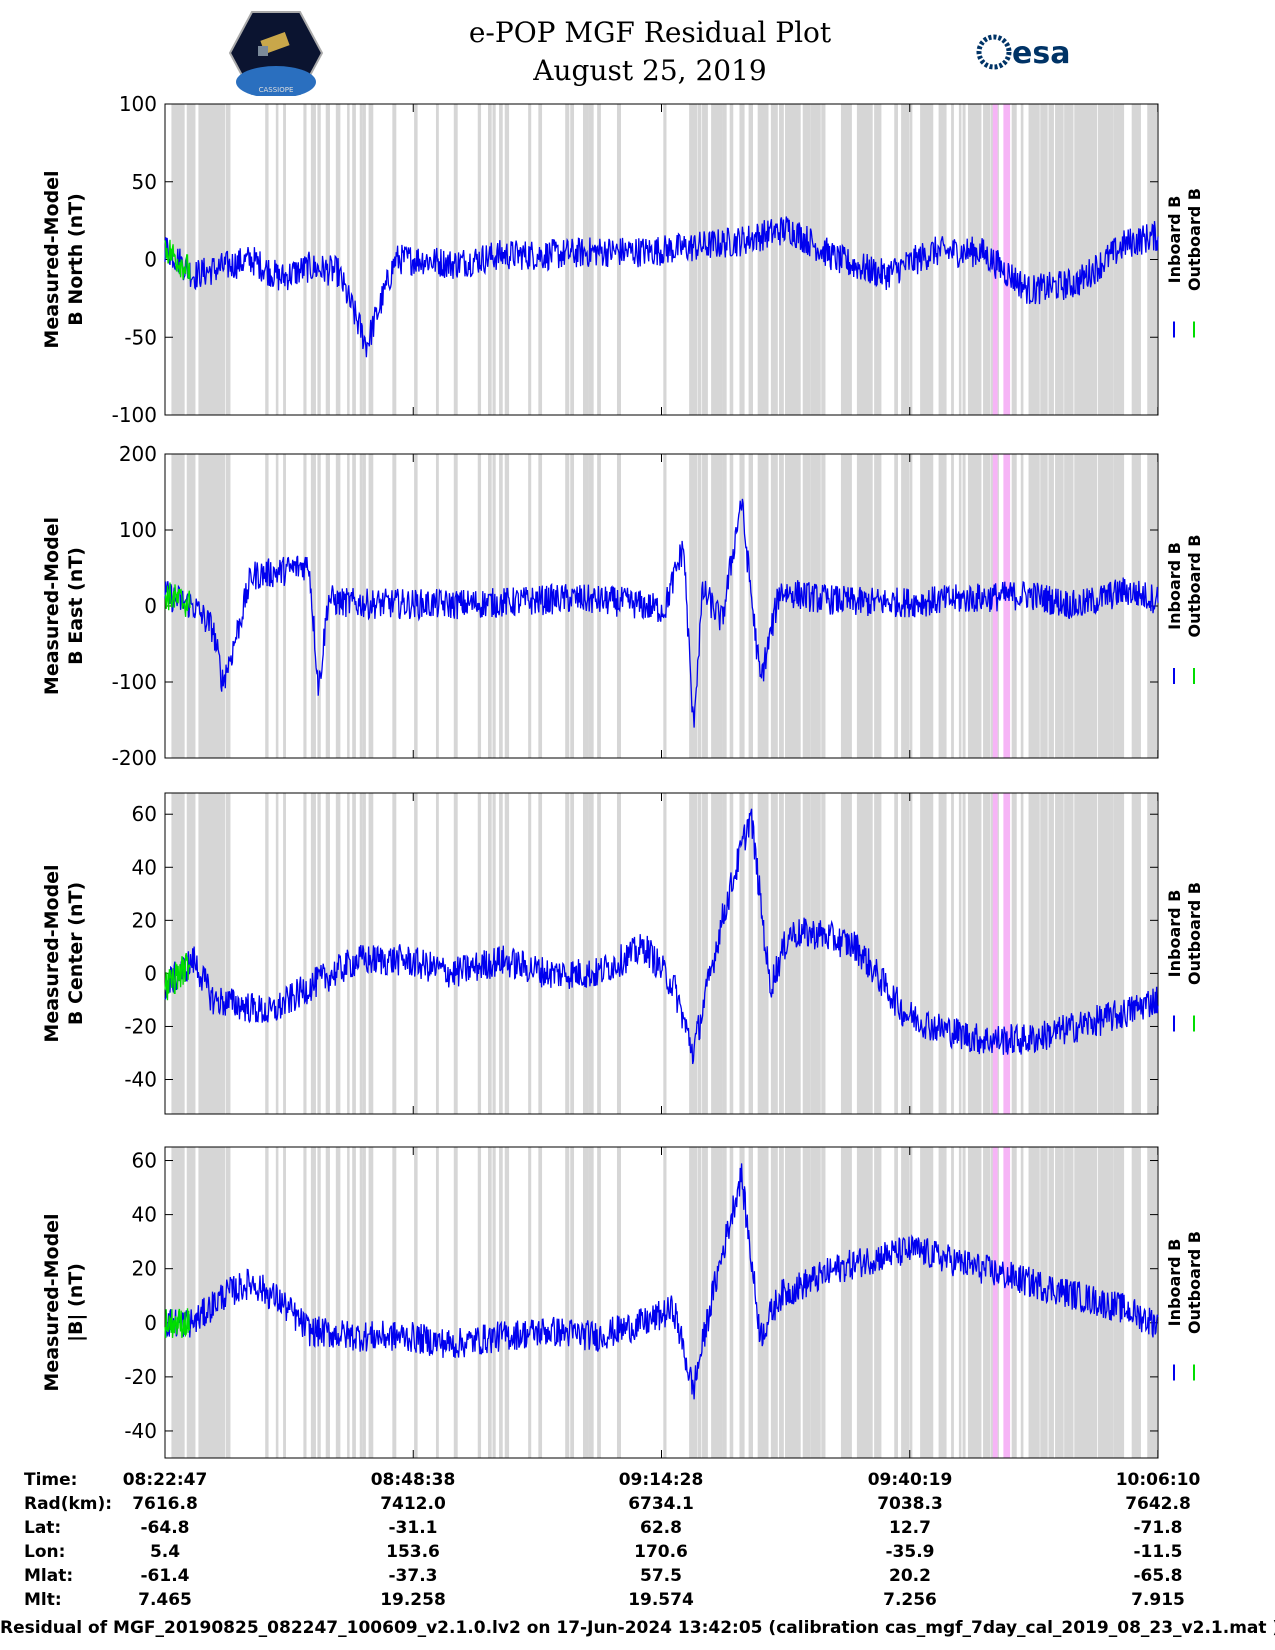  Describe the element at coordinates (165, 1528) in the screenshot. I see `table-cell: -64.8` at that location.